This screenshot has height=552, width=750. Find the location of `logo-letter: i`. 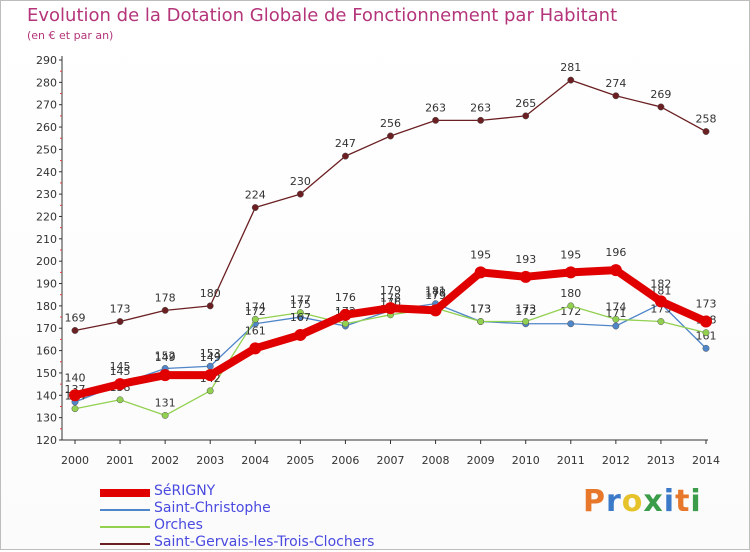

logo-letter: i is located at coordinates (696, 501).